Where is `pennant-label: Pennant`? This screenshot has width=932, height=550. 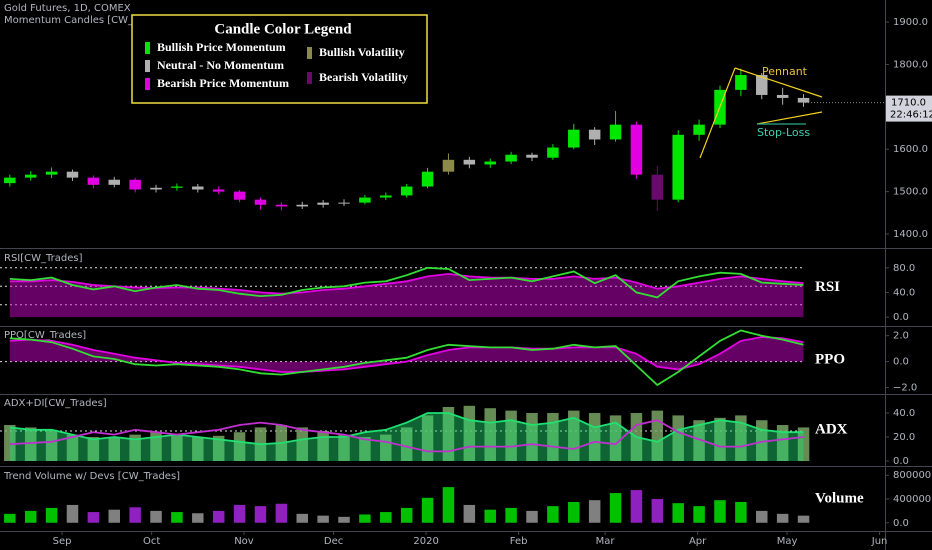
pennant-label: Pennant is located at coordinates (785, 71).